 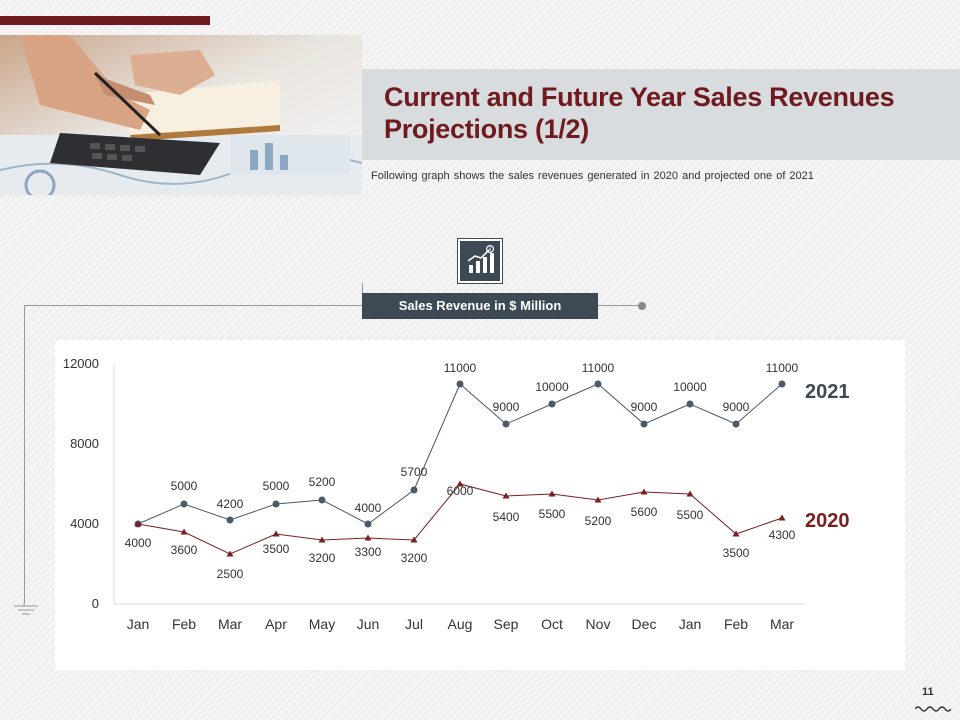 I want to click on top-accent-bar, so click(x=105, y=20).